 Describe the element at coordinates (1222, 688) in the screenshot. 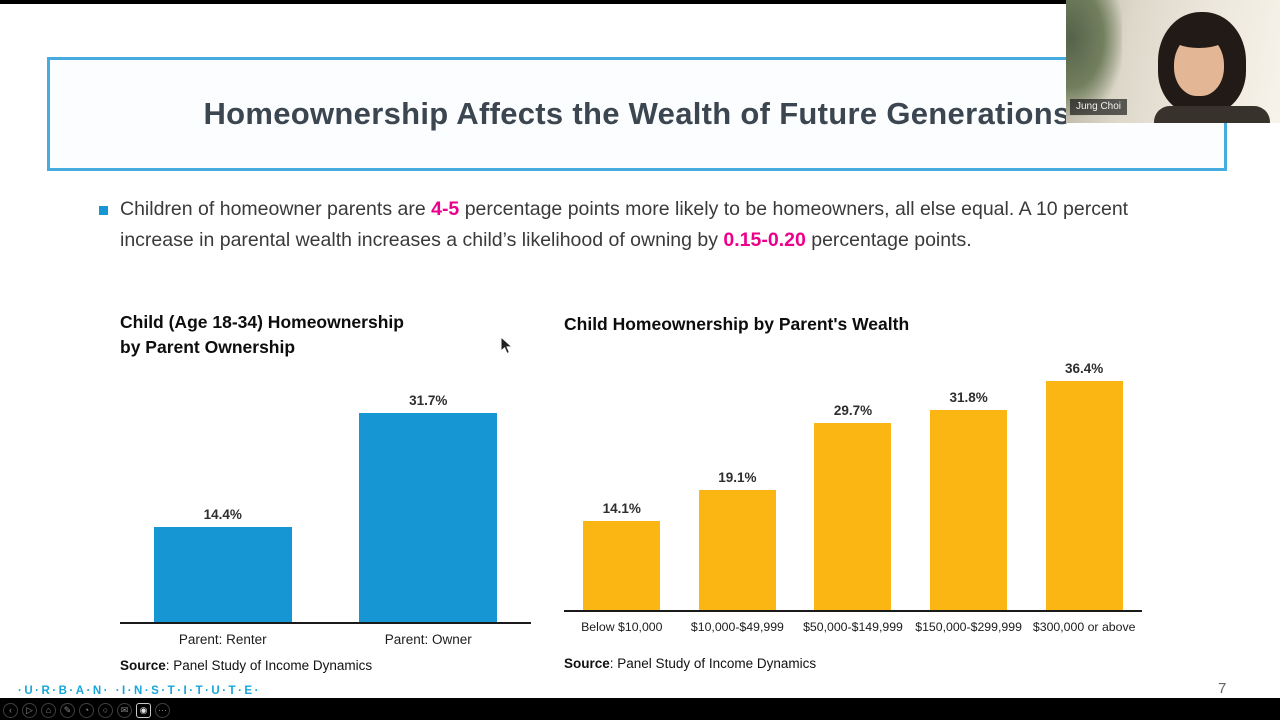

I see `slide-page-number: 7` at that location.